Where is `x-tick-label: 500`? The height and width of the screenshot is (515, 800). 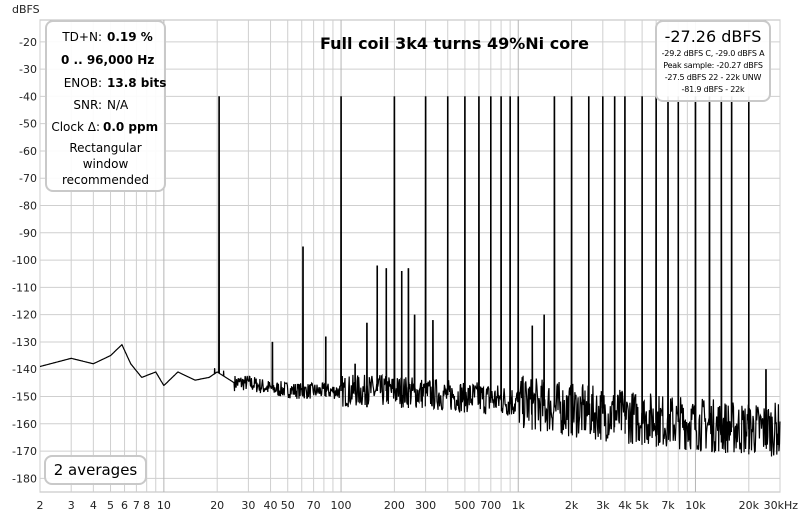 x-tick-label: 500 is located at coordinates (464, 505).